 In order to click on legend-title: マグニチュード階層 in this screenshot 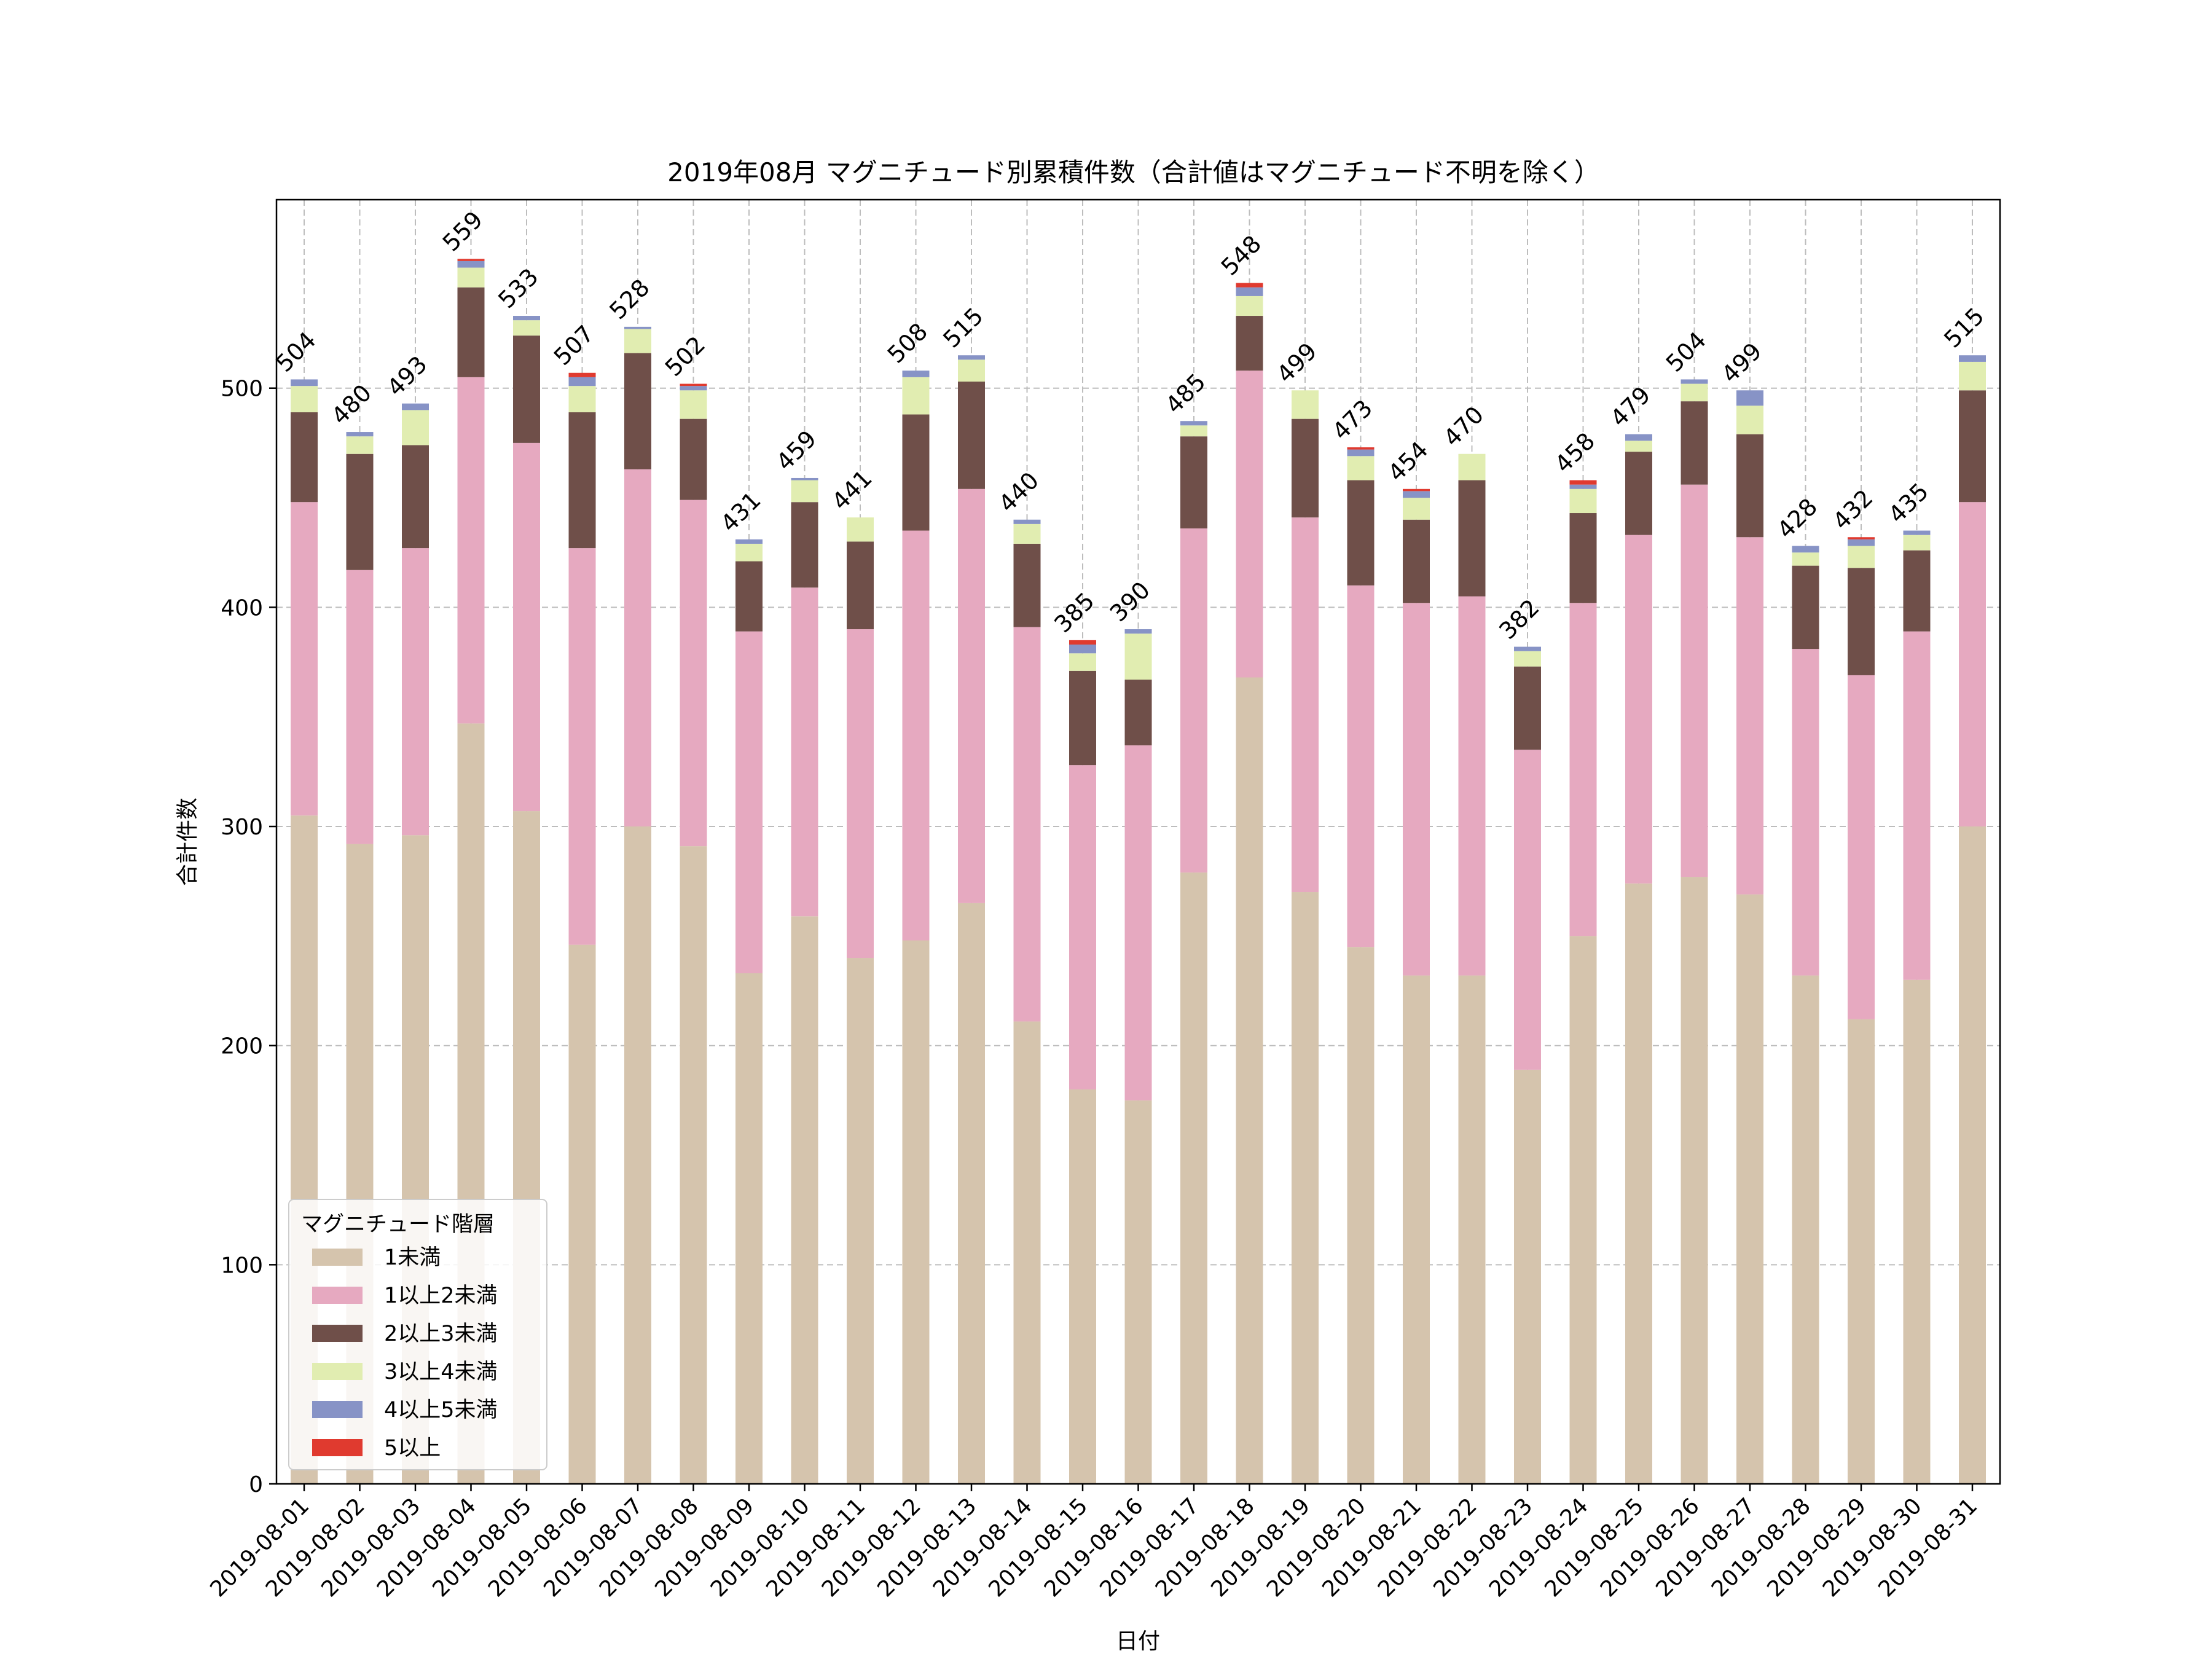, I will do `click(398, 1224)`.